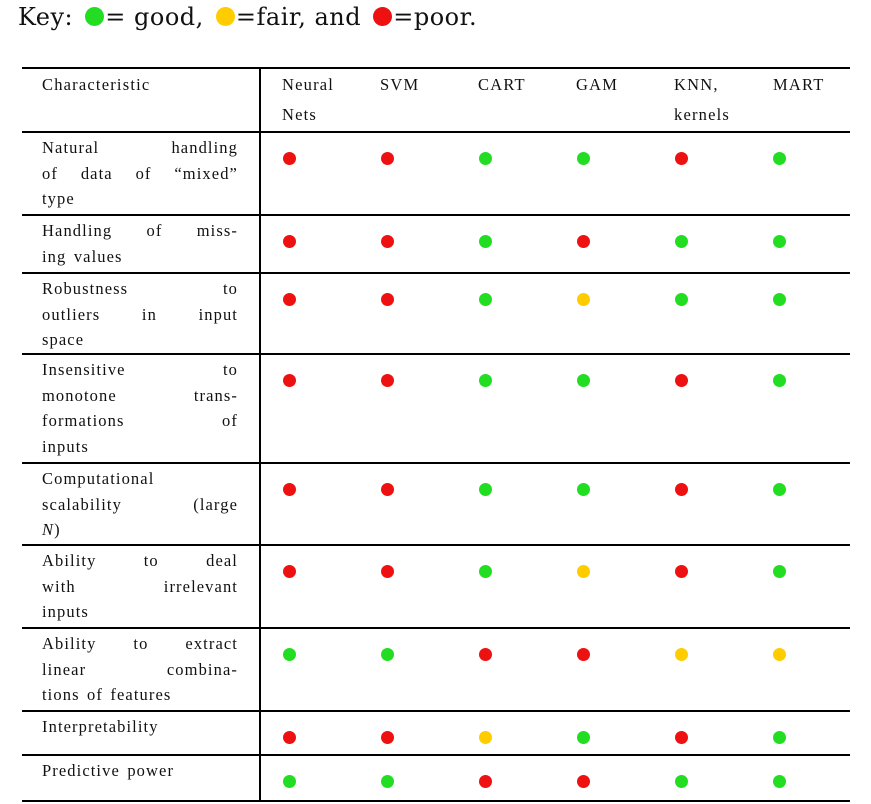 This screenshot has height=804, width=871. Describe the element at coordinates (140, 230) in the screenshot. I see `characteristic-line: Handling of miss-` at that location.